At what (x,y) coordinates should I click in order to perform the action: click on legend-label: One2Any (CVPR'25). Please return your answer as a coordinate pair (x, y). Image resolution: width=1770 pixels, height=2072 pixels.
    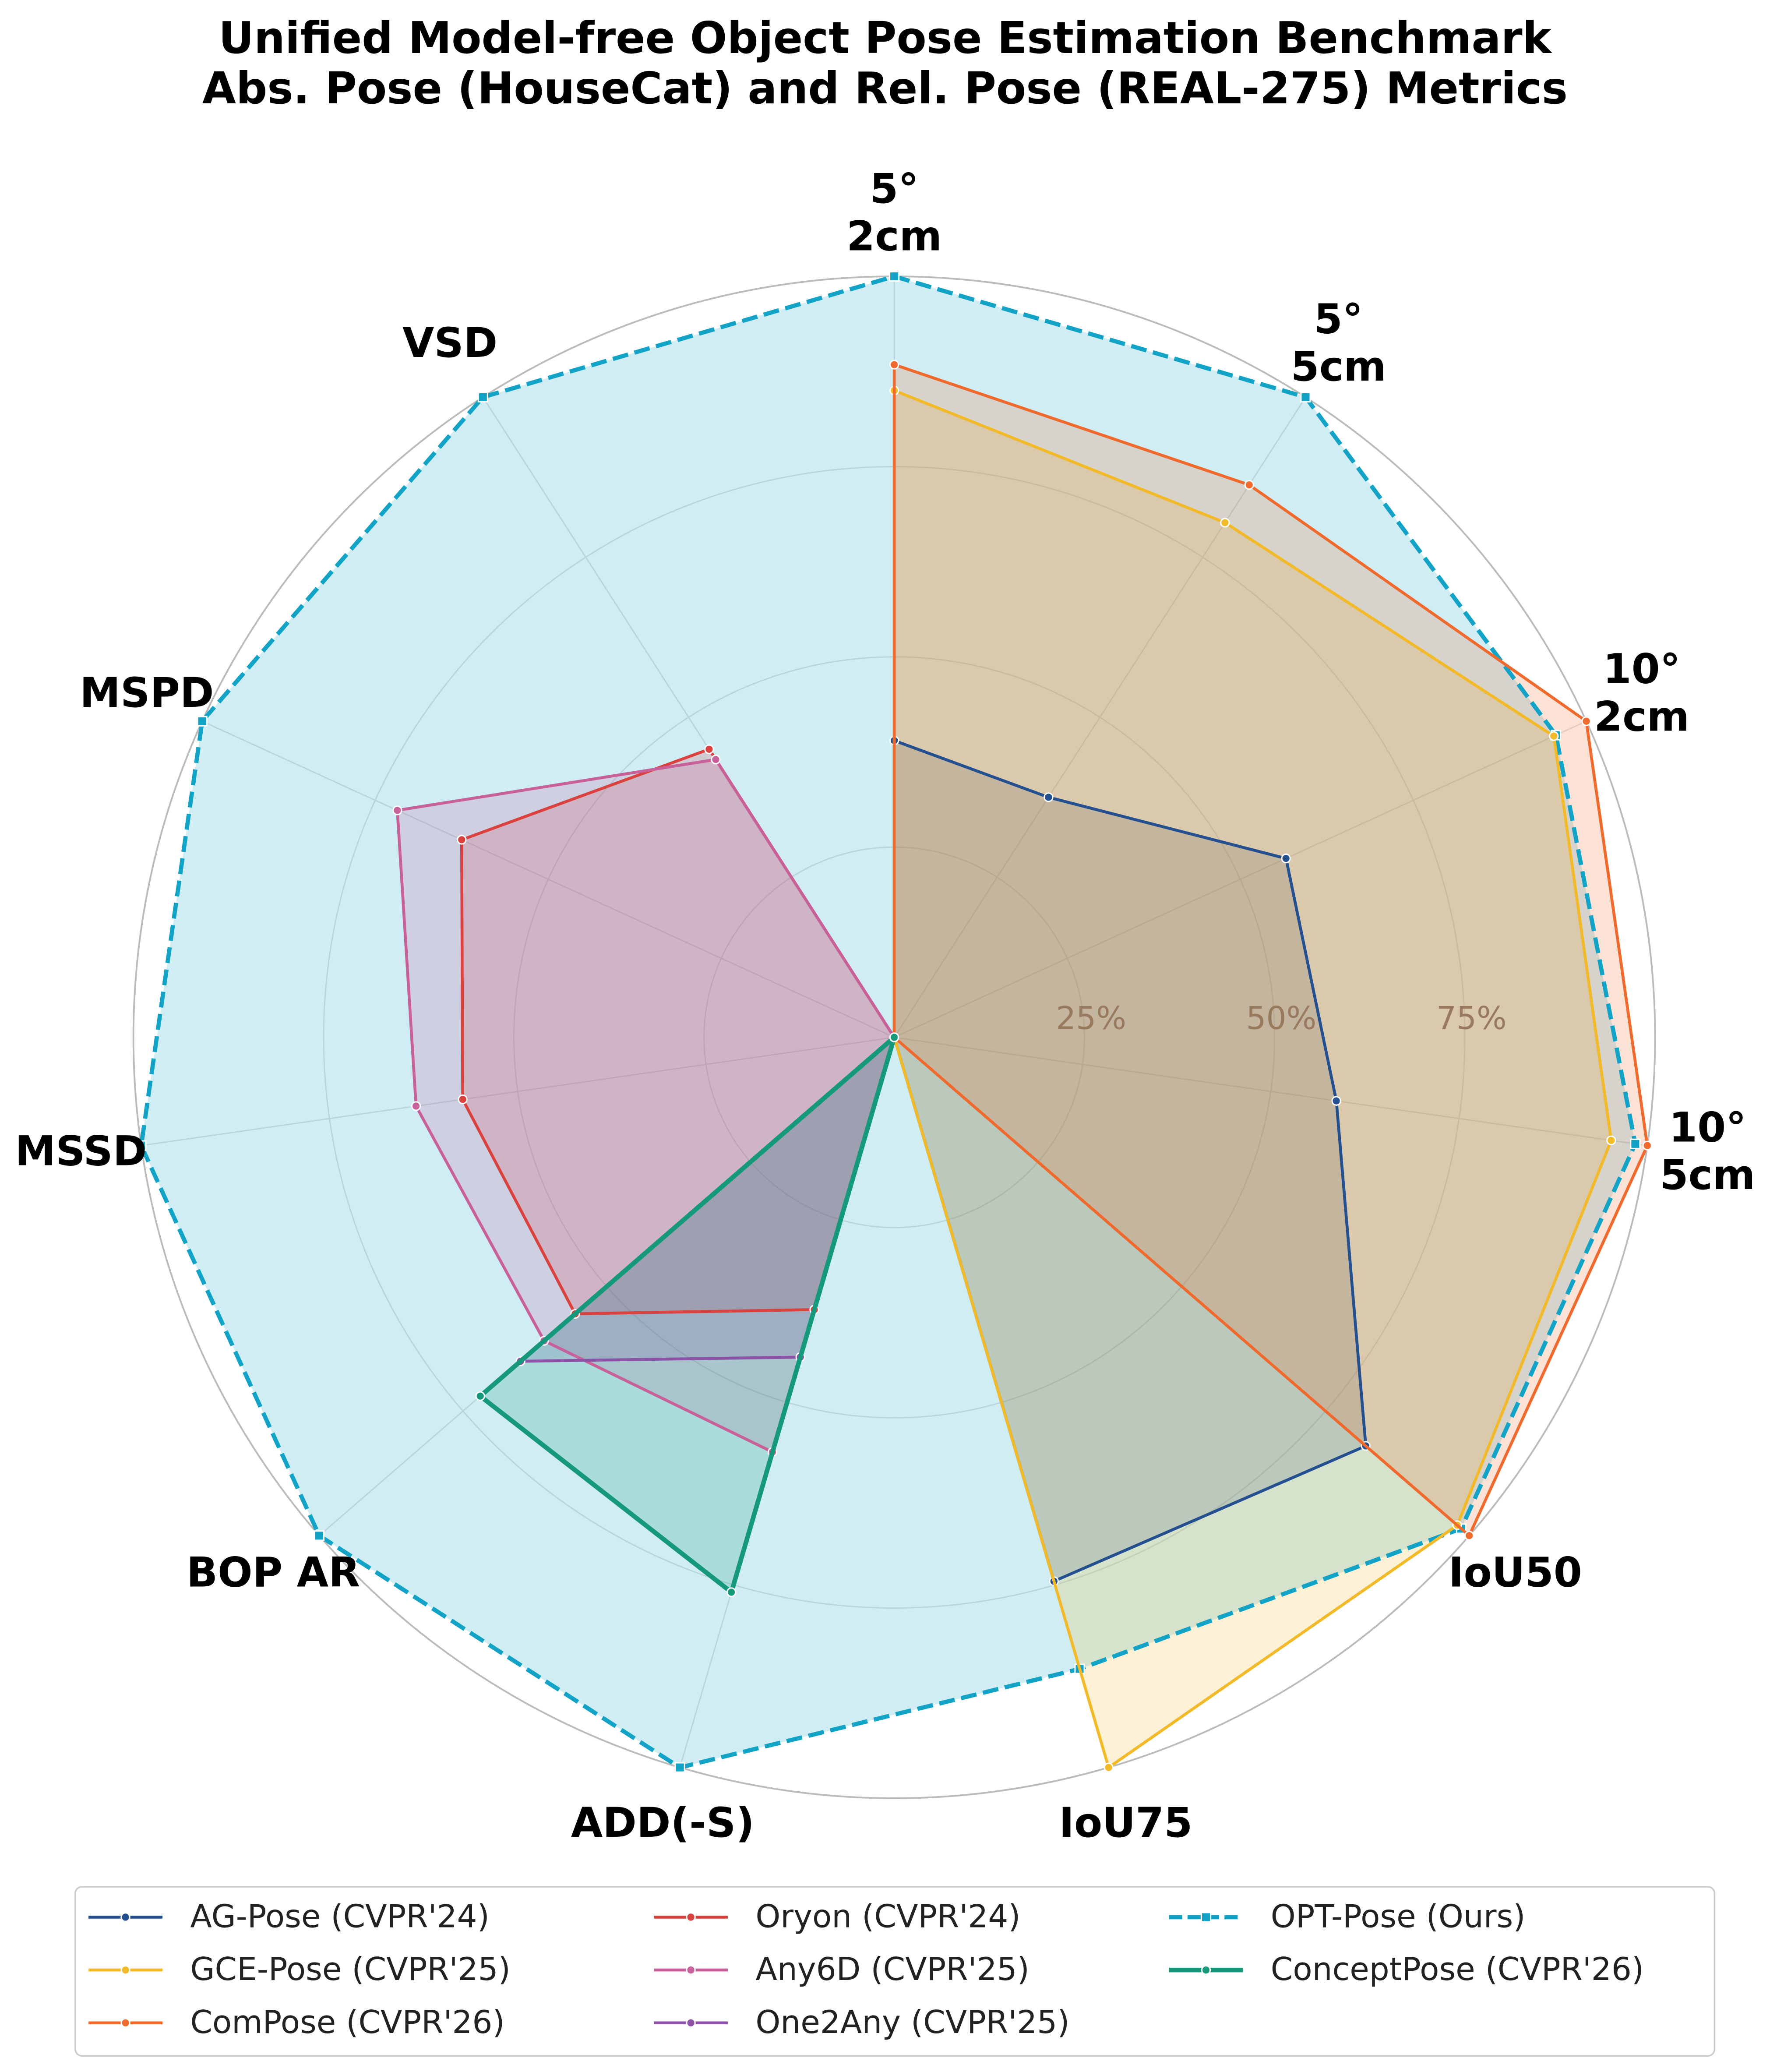
    Looking at the image, I should click on (912, 2022).